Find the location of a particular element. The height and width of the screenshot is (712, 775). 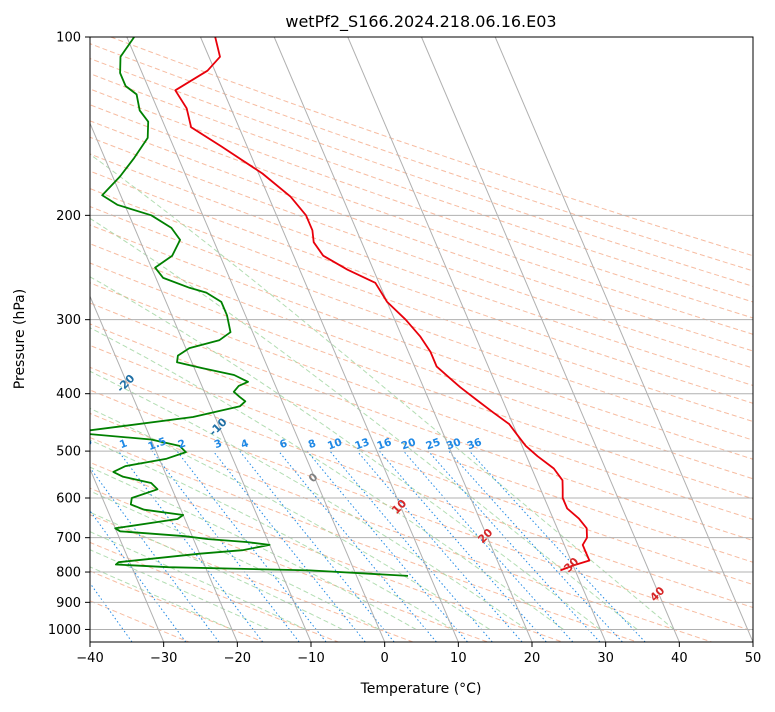

y-tick-label: 900 is located at coordinates (68, 603).